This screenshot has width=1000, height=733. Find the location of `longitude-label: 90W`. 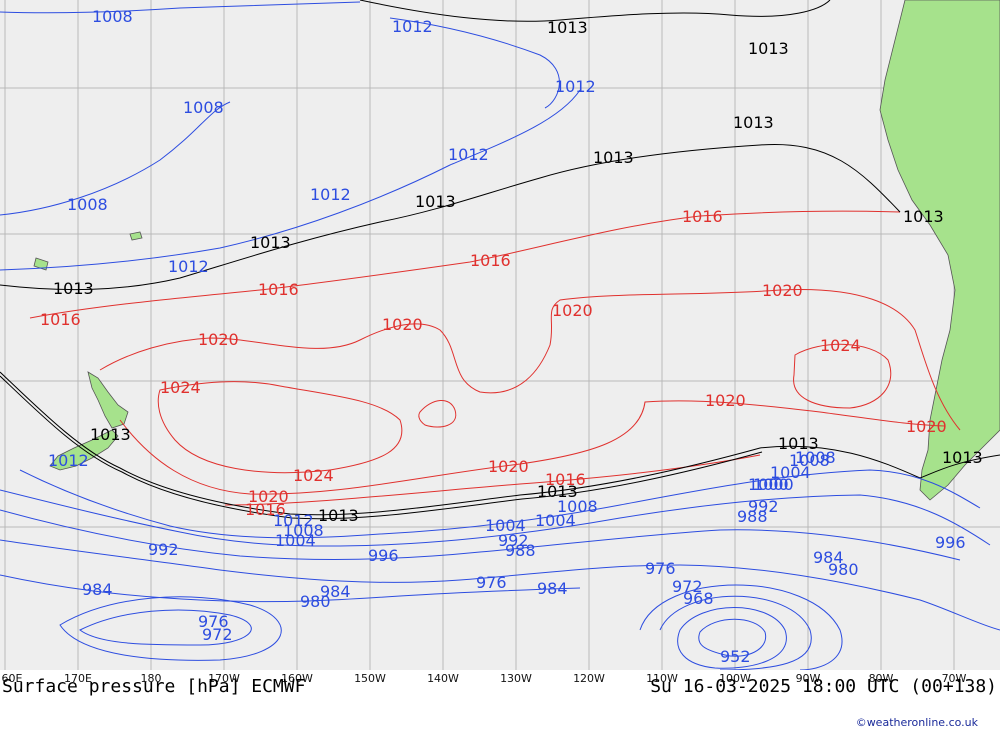

longitude-label: 90W is located at coordinates (808, 678).